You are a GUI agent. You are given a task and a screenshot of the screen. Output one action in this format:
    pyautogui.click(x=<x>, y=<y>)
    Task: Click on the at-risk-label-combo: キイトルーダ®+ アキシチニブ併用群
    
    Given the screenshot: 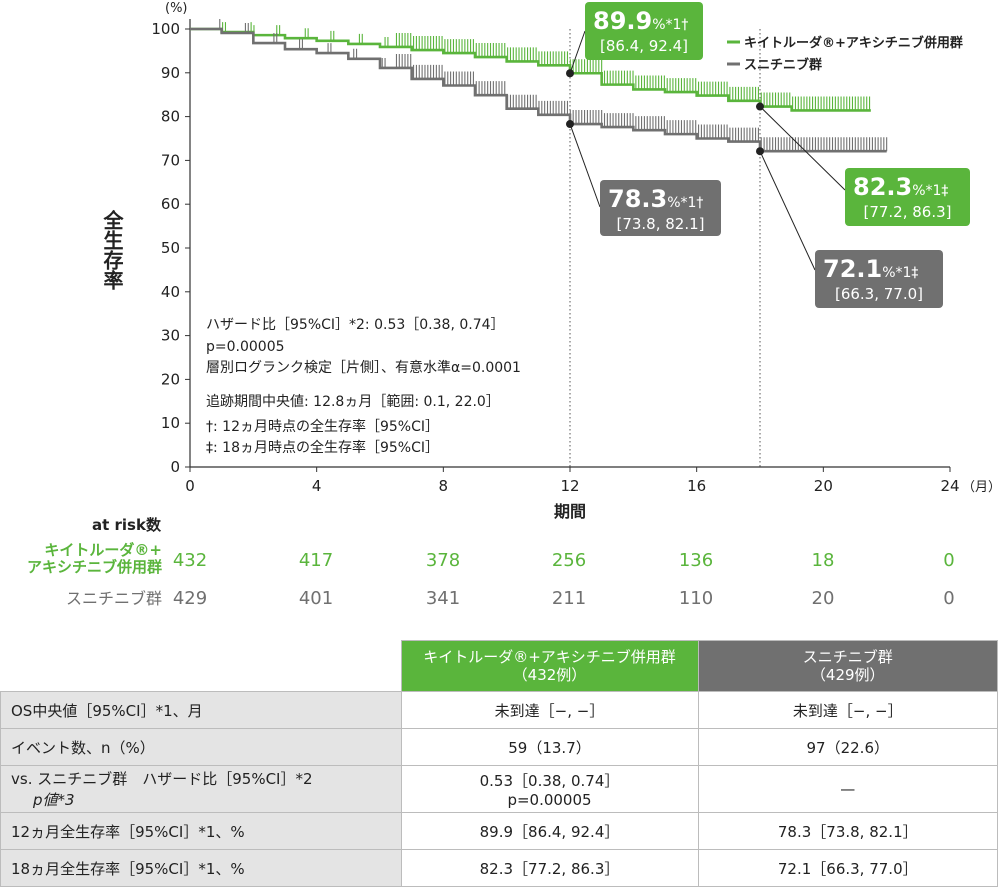 What is the action you would take?
    pyautogui.click(x=94, y=559)
    